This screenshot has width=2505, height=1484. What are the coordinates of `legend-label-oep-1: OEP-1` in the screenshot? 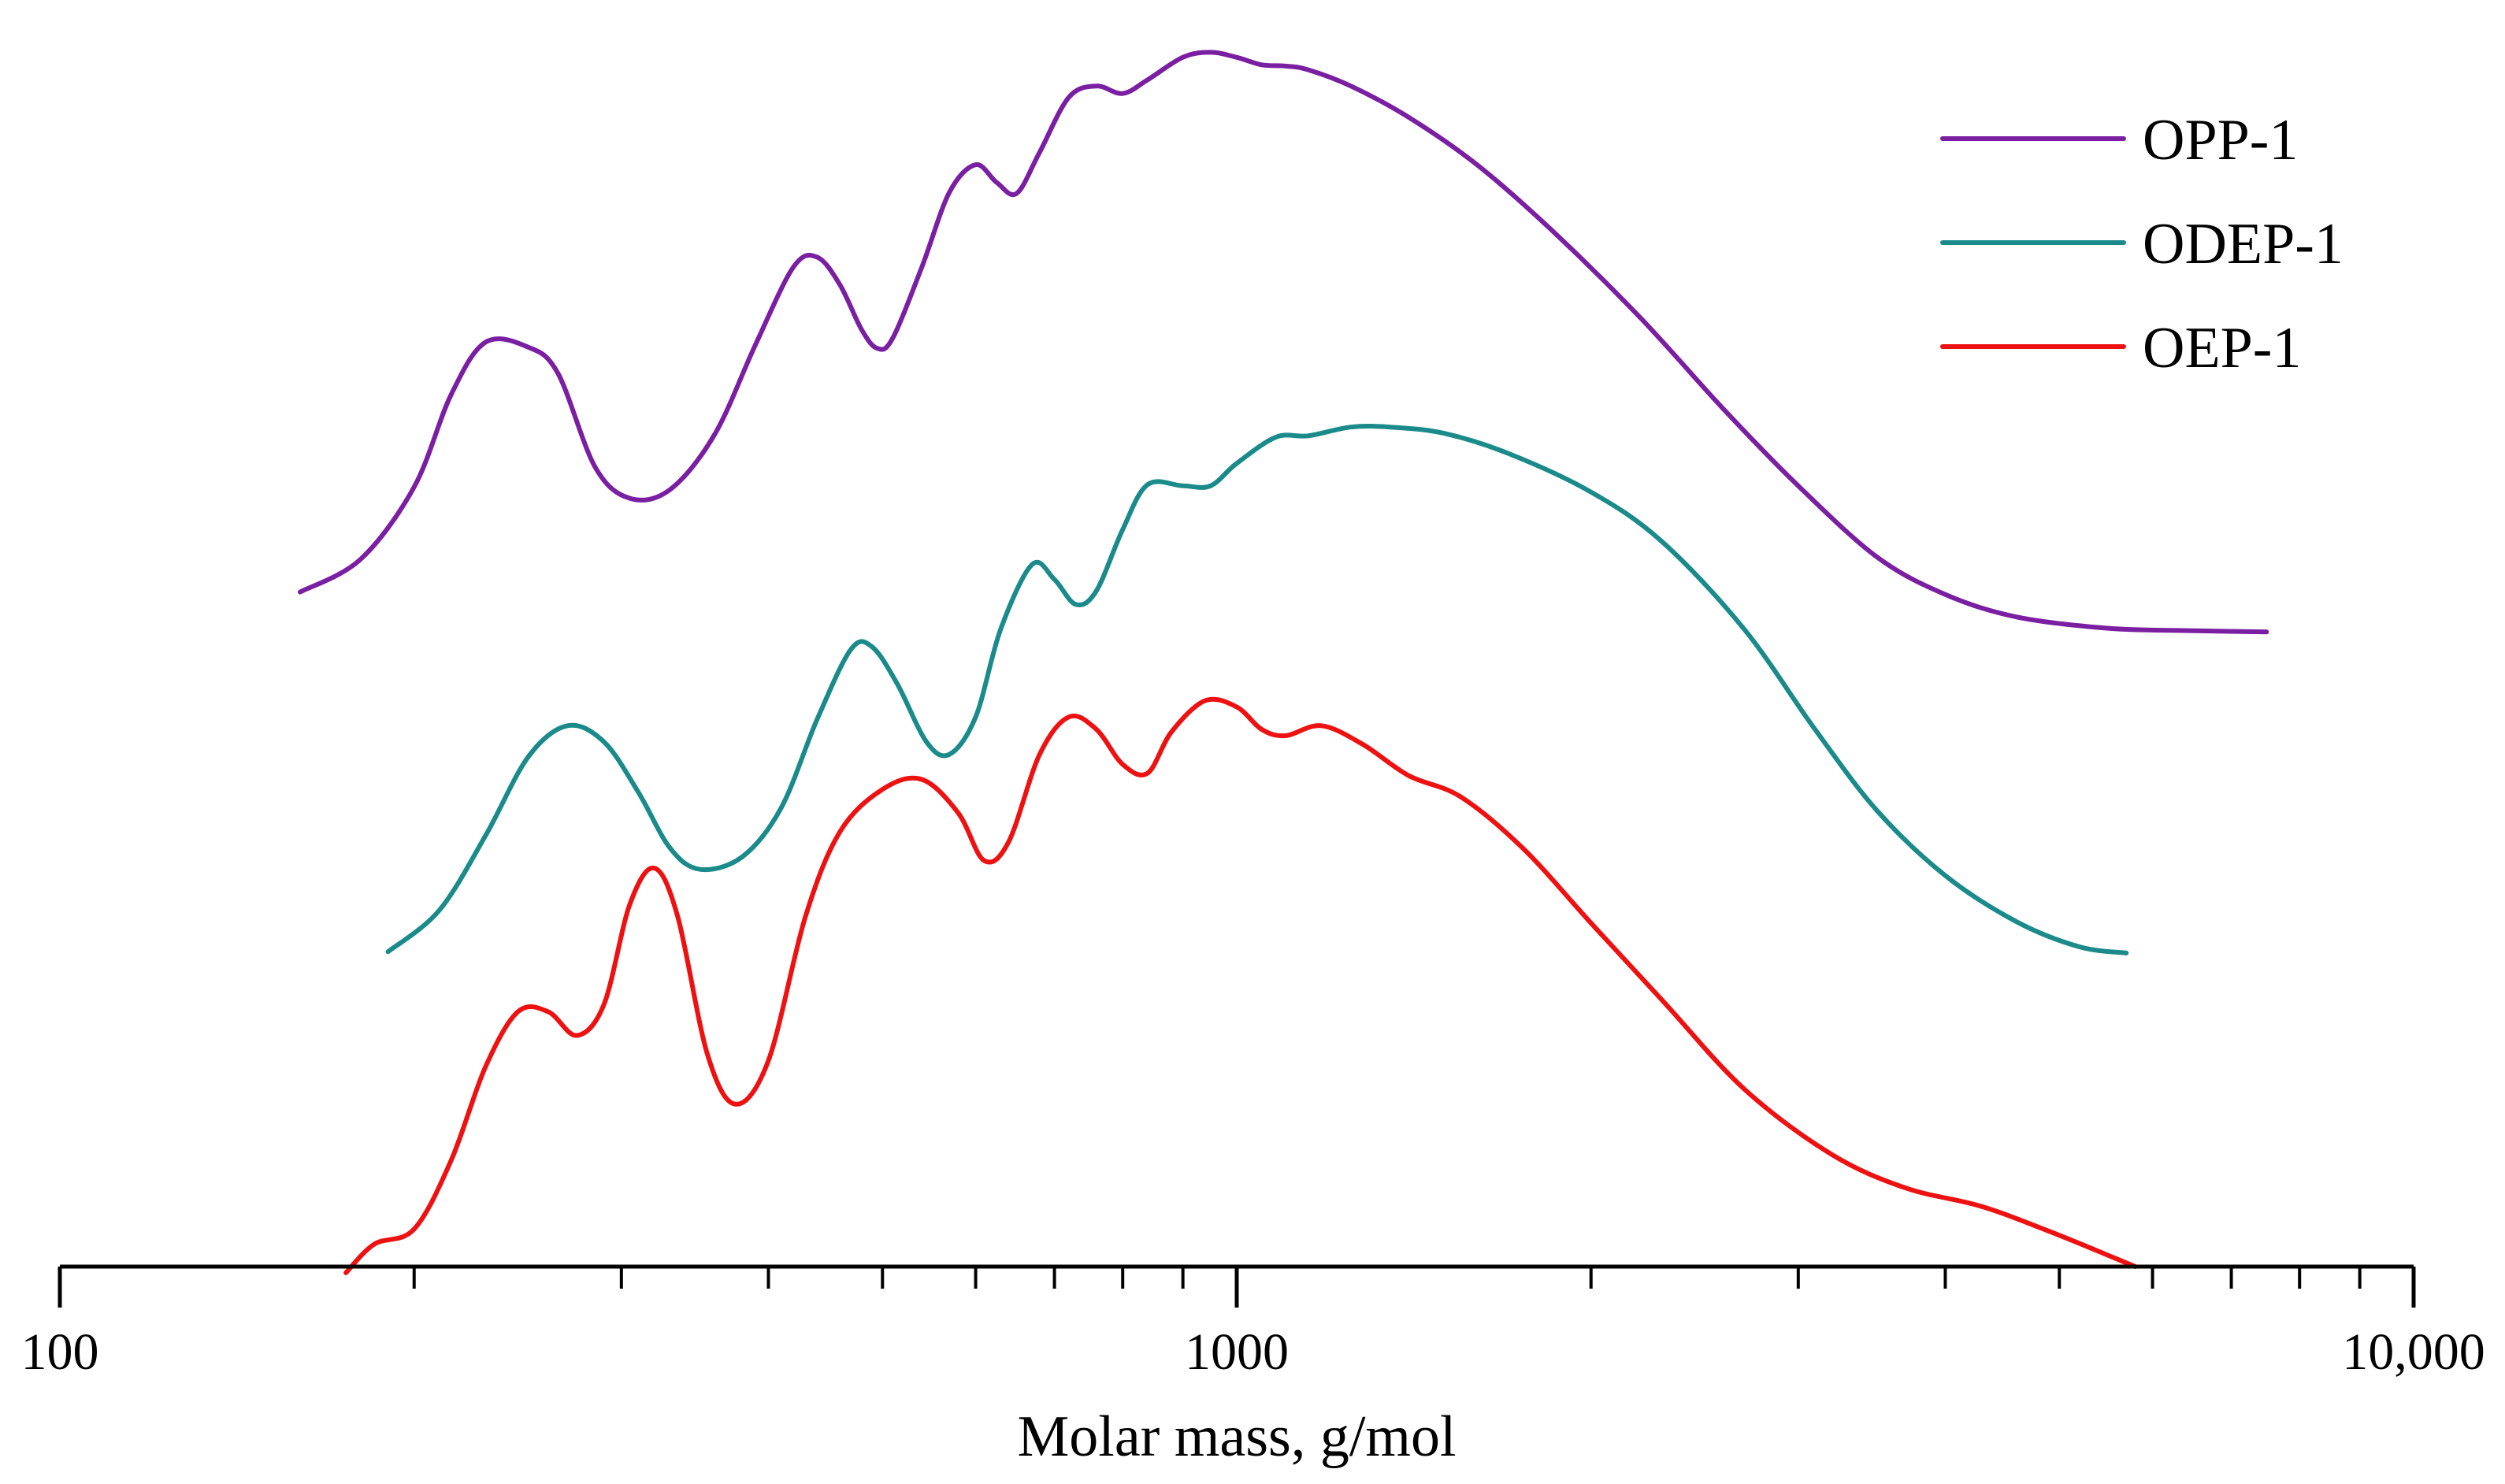 It's located at (2222, 348).